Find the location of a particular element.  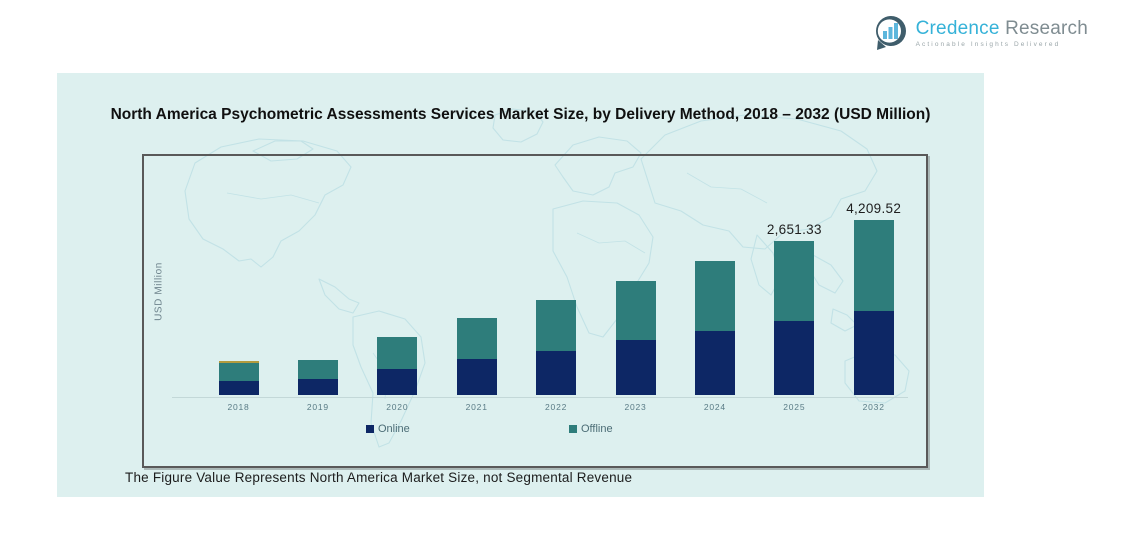

legend-swatch-online-icon is located at coordinates (370, 429).